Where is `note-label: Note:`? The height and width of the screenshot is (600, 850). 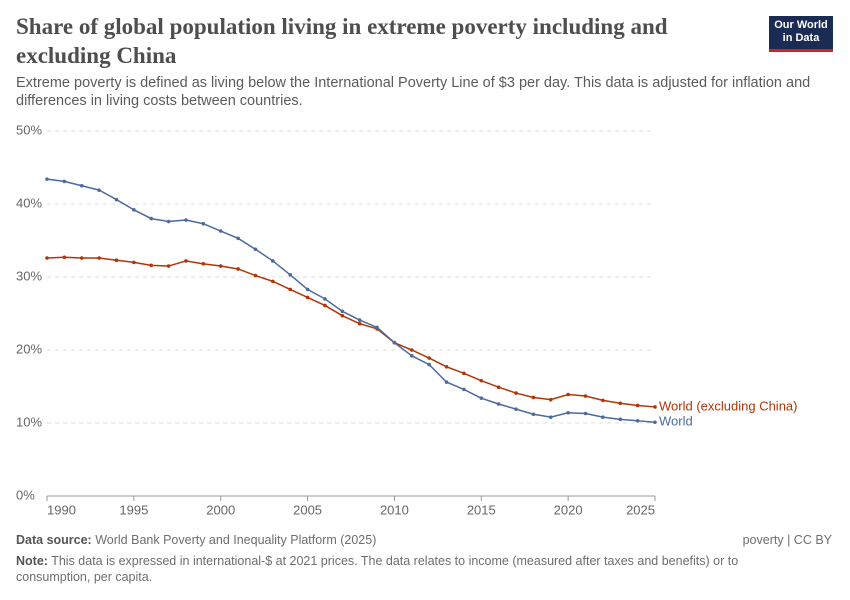
note-label: Note: is located at coordinates (32, 561).